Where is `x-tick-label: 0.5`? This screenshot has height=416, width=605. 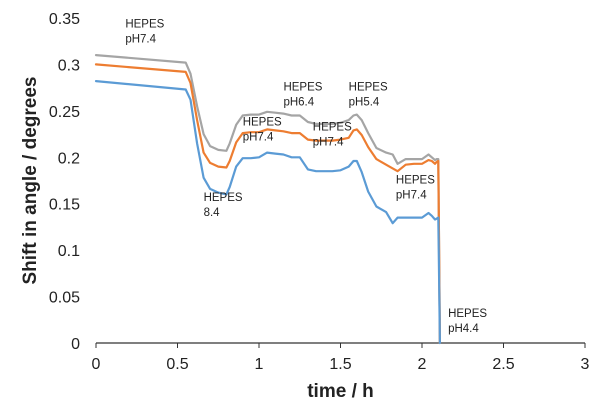 x-tick-label: 0.5 is located at coordinates (177, 364).